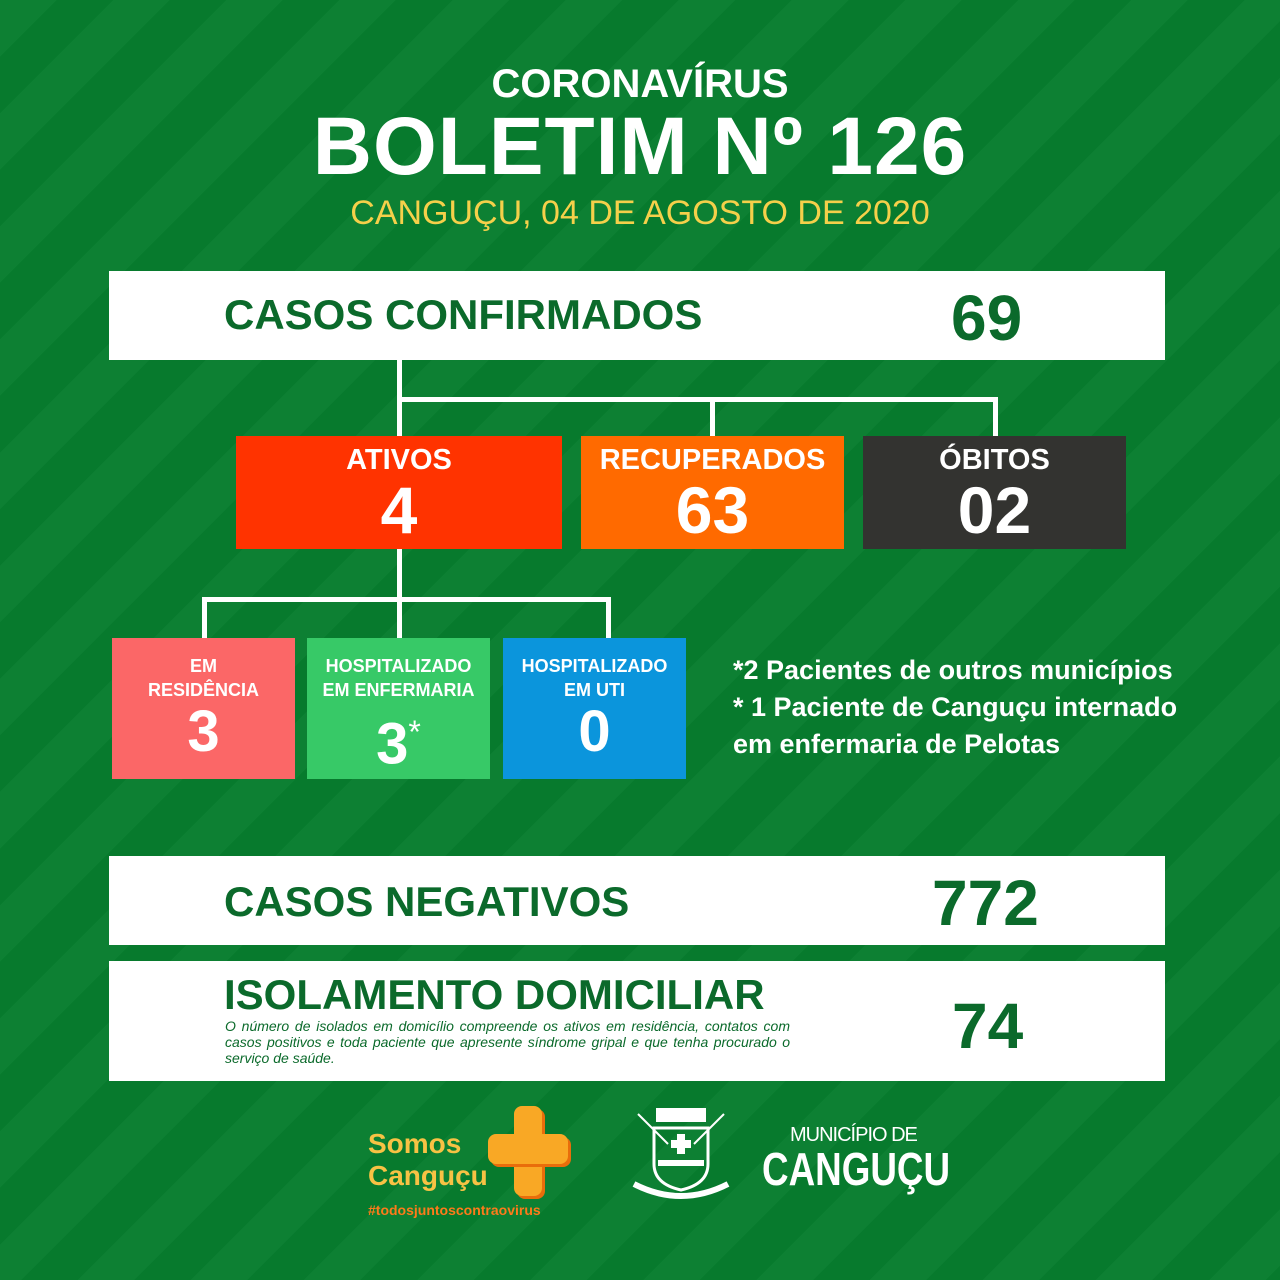  I want to click on date: CANGUÇU, 04 DE AGOSTO DE 2020, so click(640, 213).